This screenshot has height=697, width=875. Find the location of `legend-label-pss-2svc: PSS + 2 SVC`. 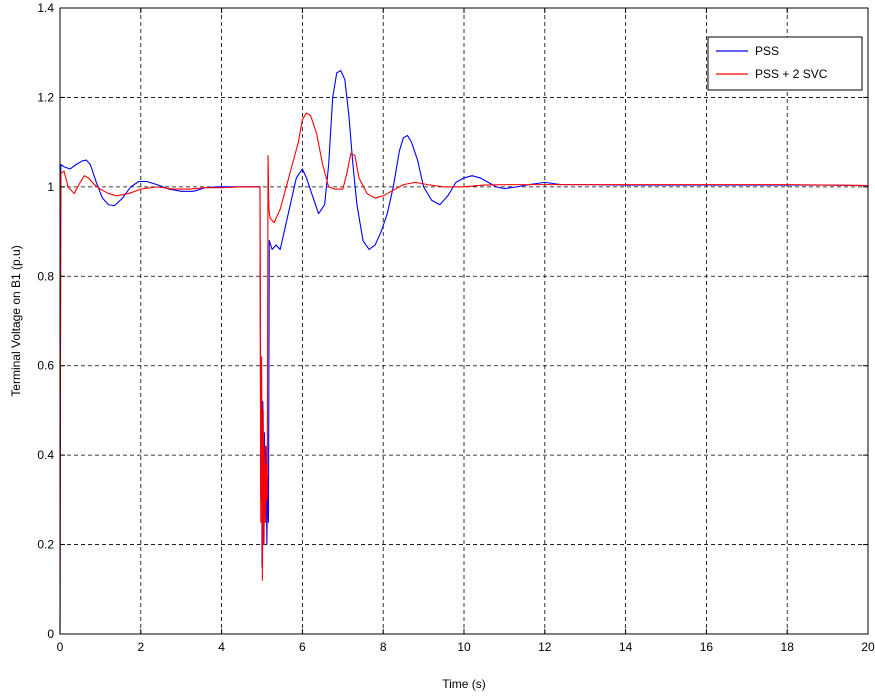

legend-label-pss-2svc: PSS + 2 SVC is located at coordinates (791, 74).